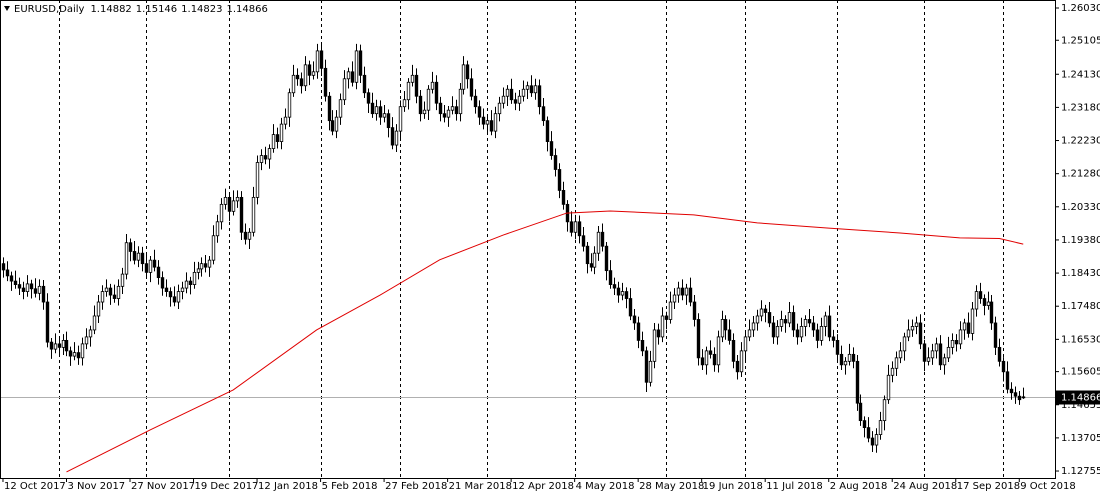 The width and height of the screenshot is (1100, 495). I want to click on x-tick-label: 5 Feb 2018, so click(350, 486).